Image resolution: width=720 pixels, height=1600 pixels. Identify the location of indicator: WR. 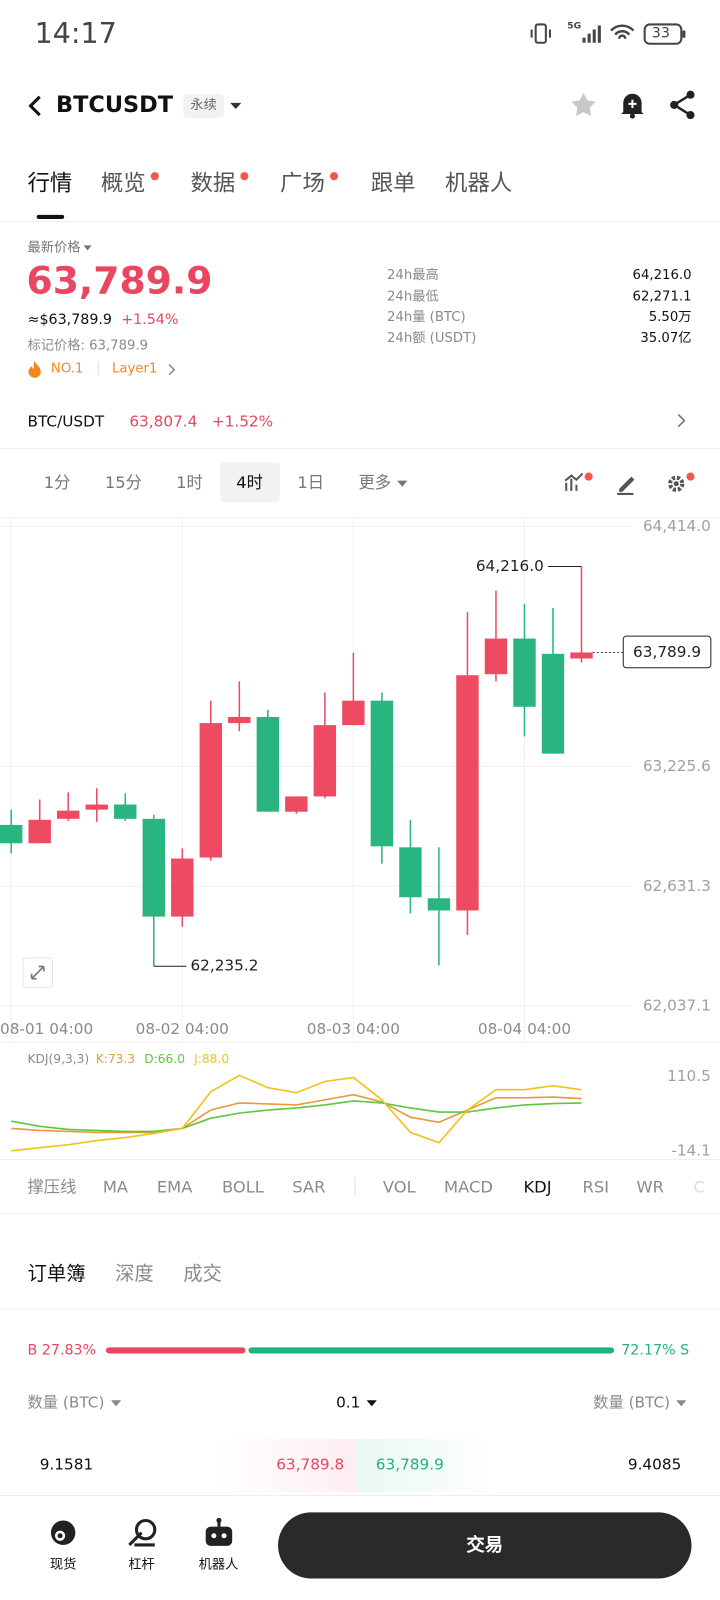
(650, 1187).